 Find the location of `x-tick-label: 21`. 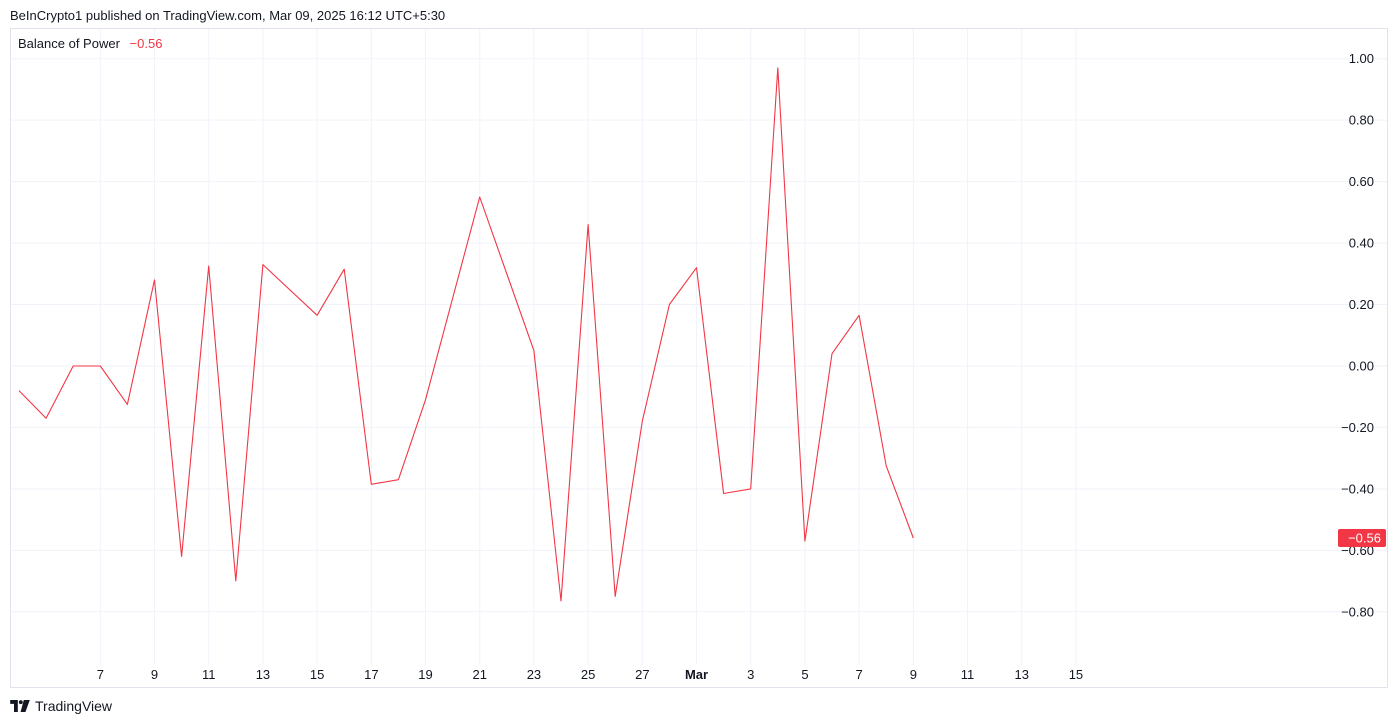

x-tick-label: 21 is located at coordinates (479, 674).